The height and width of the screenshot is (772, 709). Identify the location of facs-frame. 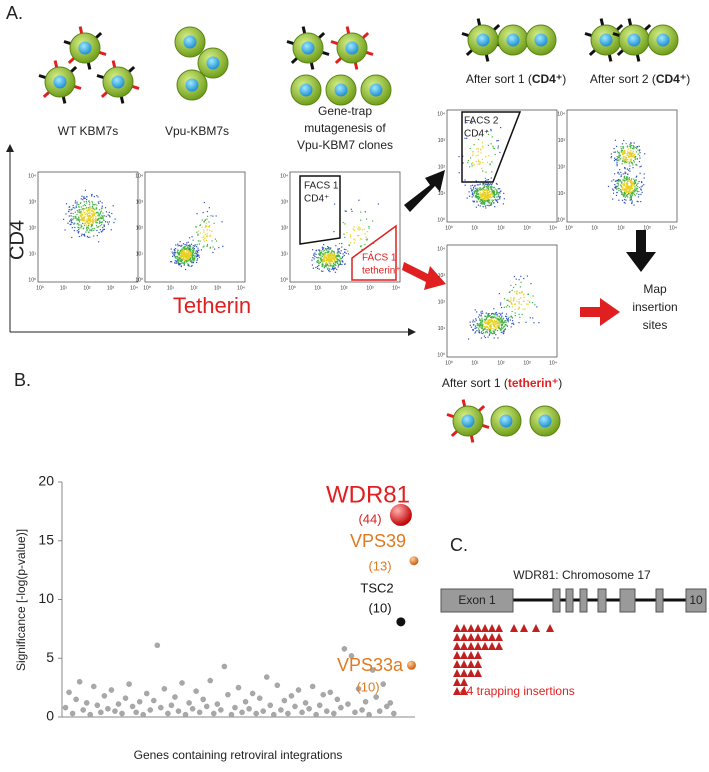
(502, 301).